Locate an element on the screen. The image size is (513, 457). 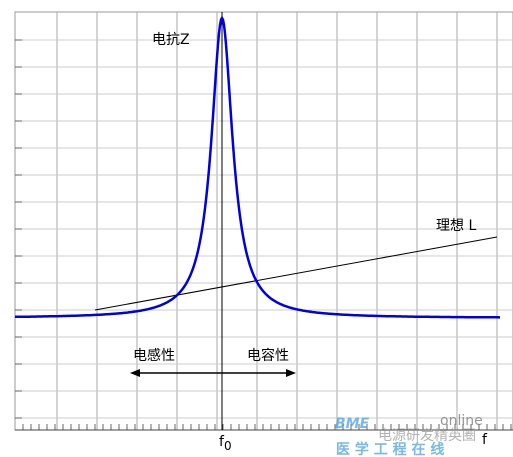
f0-base: f is located at coordinates (222, 442).